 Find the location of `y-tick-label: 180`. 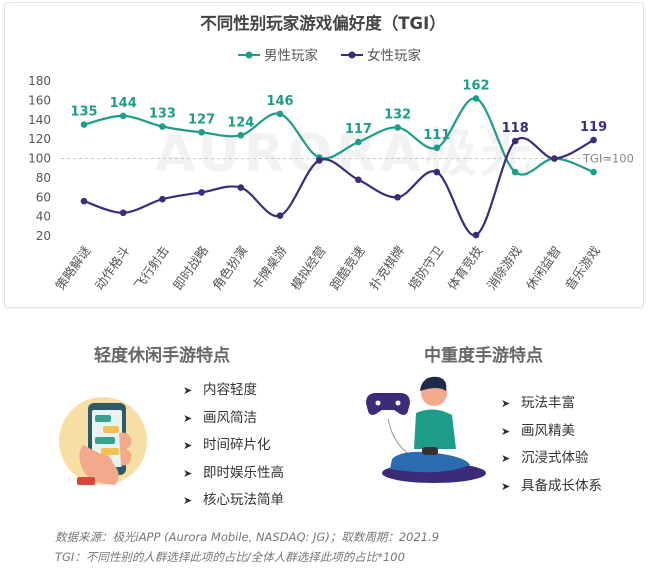

y-tick-label: 180 is located at coordinates (39, 81).